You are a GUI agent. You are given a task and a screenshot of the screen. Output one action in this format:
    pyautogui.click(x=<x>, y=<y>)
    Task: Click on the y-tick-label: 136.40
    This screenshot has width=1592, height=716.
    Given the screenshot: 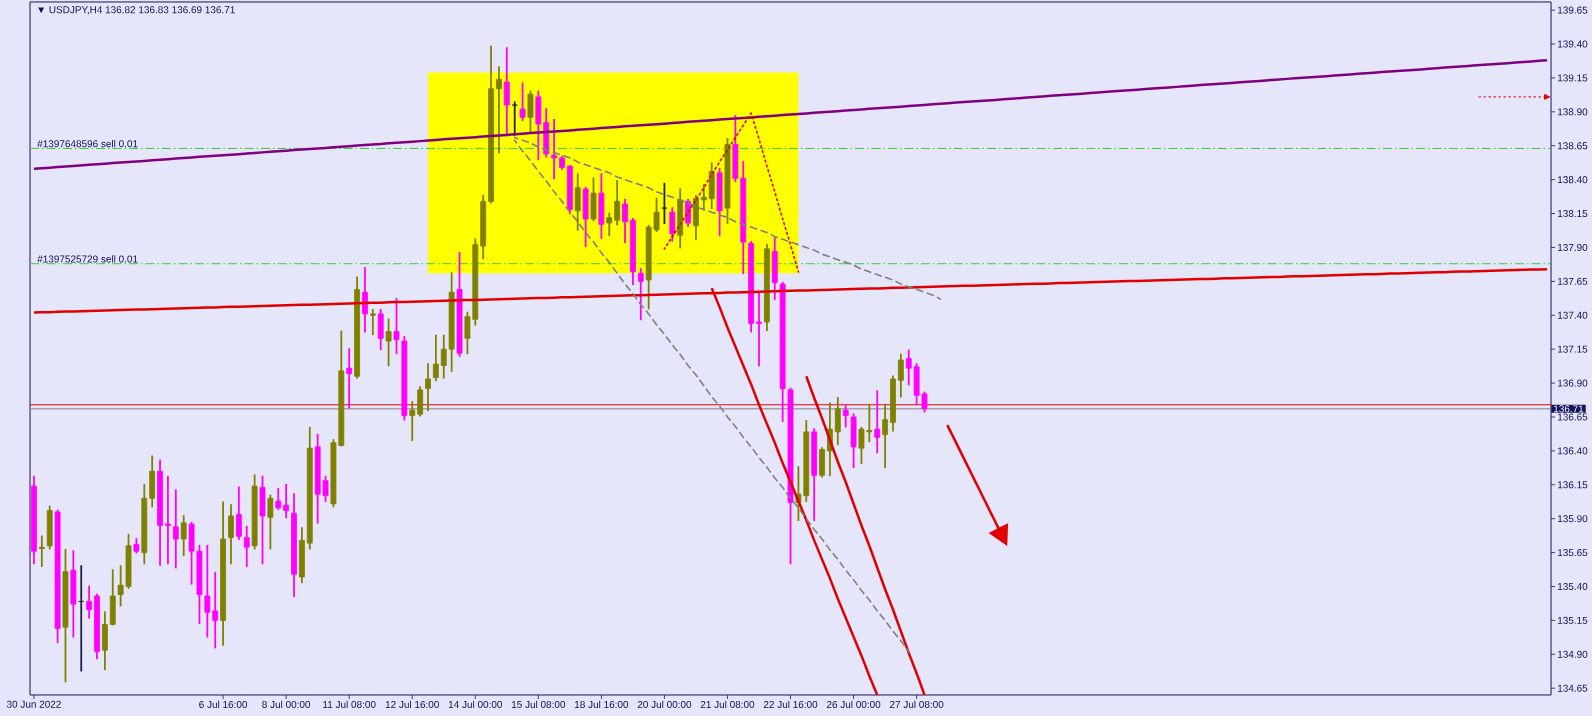 What is the action you would take?
    pyautogui.click(x=1573, y=451)
    